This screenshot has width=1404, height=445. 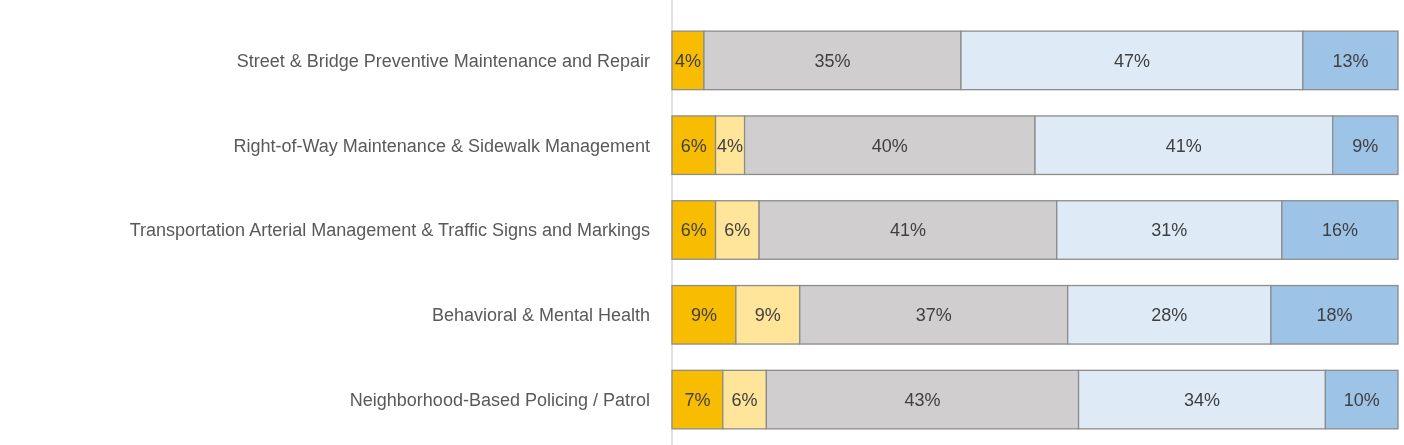 What do you see at coordinates (540, 315) in the screenshot?
I see `y-tick-label: Behavioral & Mental Health` at bounding box center [540, 315].